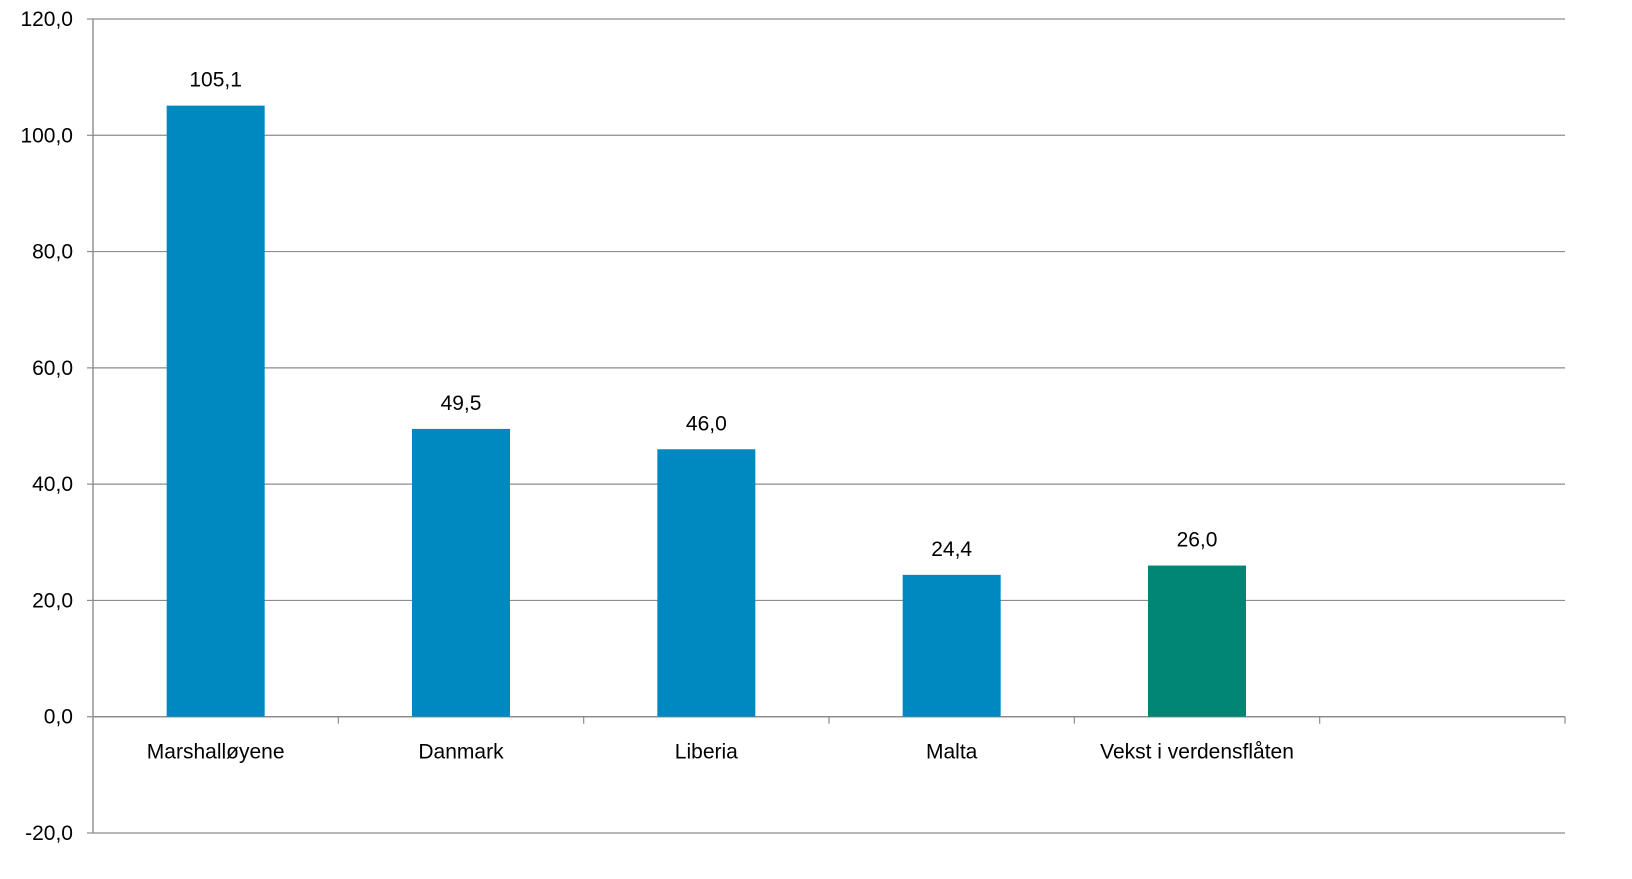 This screenshot has width=1632, height=879. Describe the element at coordinates (46, 19) in the screenshot. I see `y-tick-label: 120,0` at that location.